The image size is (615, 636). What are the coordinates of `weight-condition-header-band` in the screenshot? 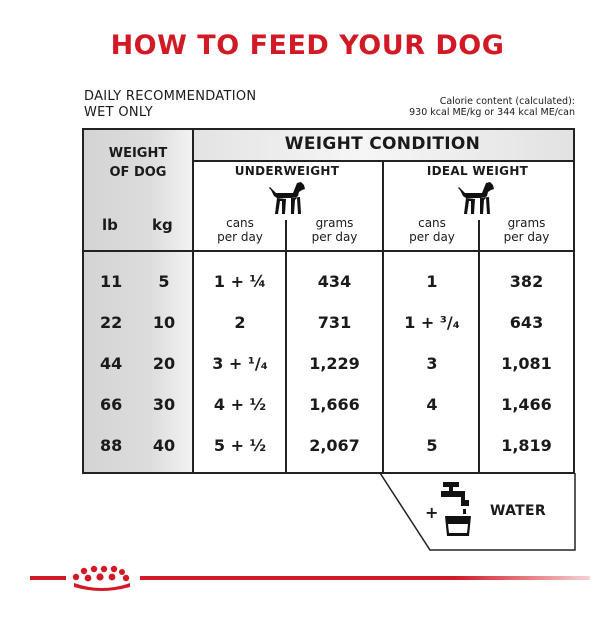 It's located at (382, 145).